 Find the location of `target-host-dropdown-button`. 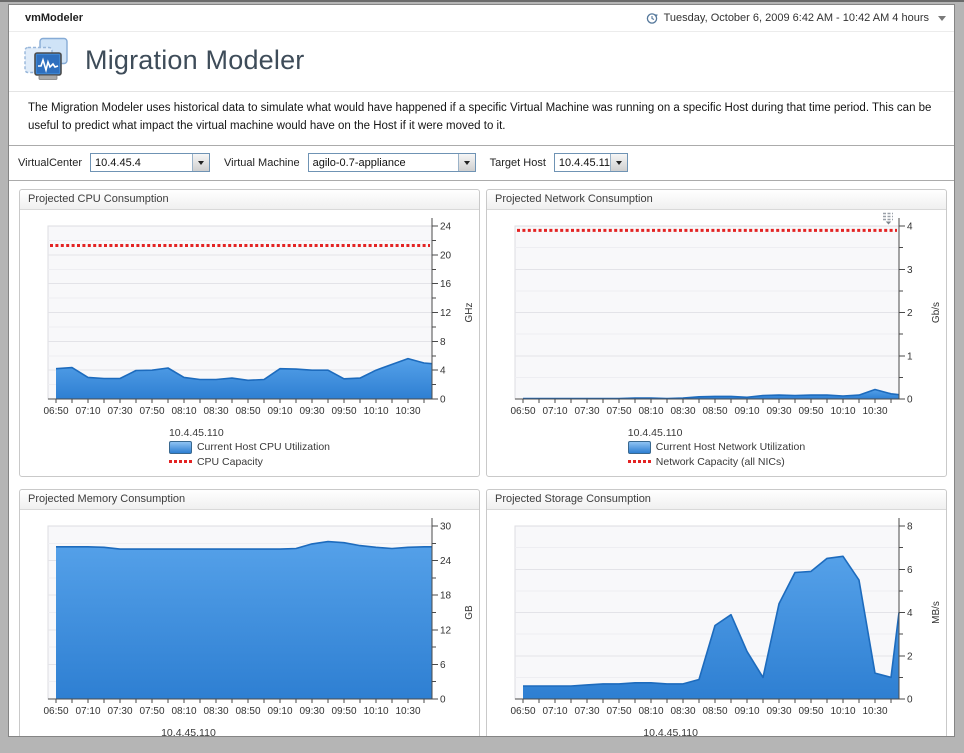

target-host-dropdown-button is located at coordinates (618, 163).